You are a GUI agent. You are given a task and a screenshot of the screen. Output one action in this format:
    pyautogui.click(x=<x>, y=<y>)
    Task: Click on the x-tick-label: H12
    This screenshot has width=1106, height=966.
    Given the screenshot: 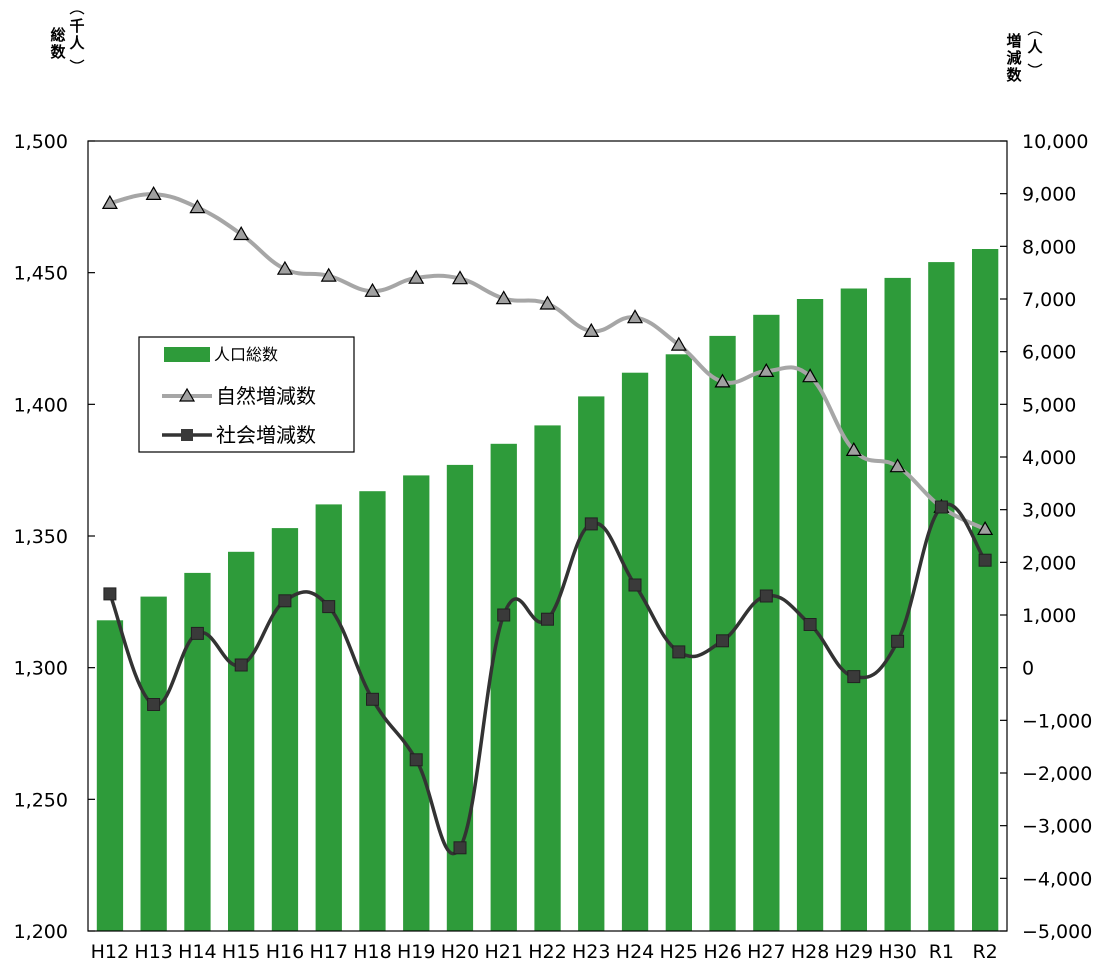 What is the action you would take?
    pyautogui.click(x=110, y=952)
    